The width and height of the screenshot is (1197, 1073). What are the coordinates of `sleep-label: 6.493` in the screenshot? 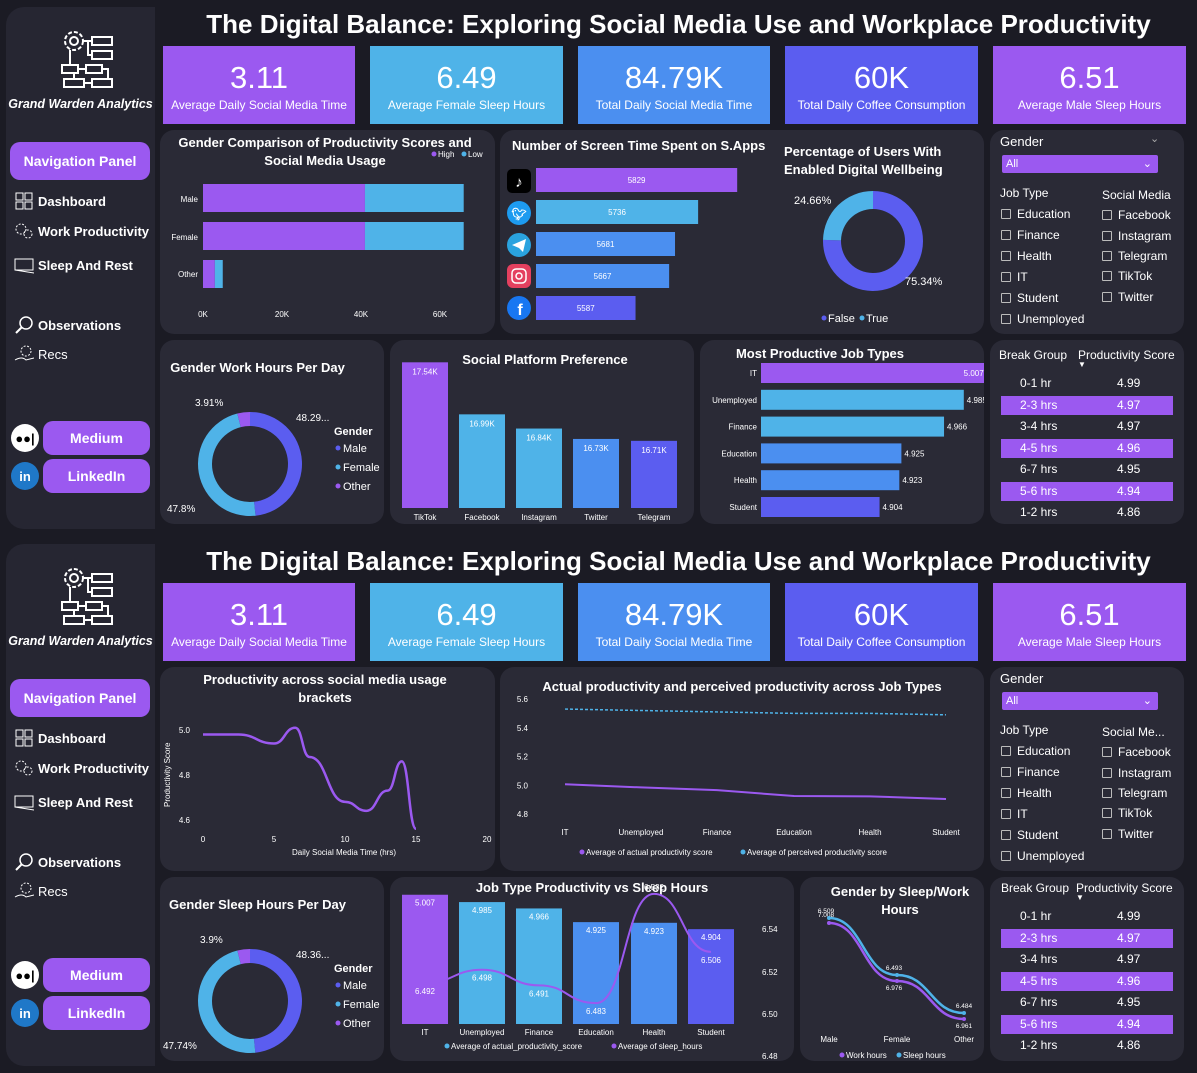 It's located at (894, 968).